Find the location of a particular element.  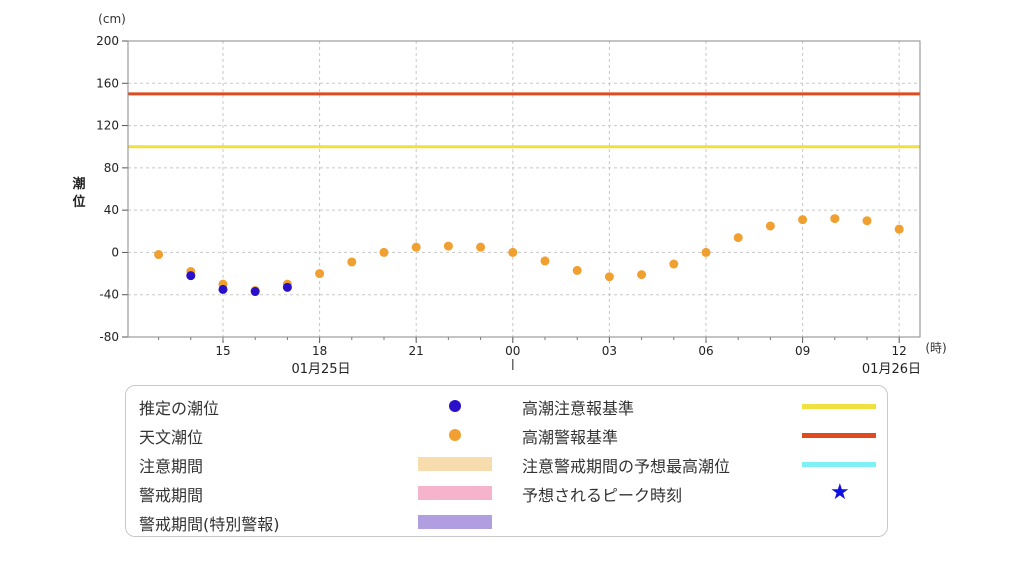

x-tick-label: 15 is located at coordinates (222, 351).